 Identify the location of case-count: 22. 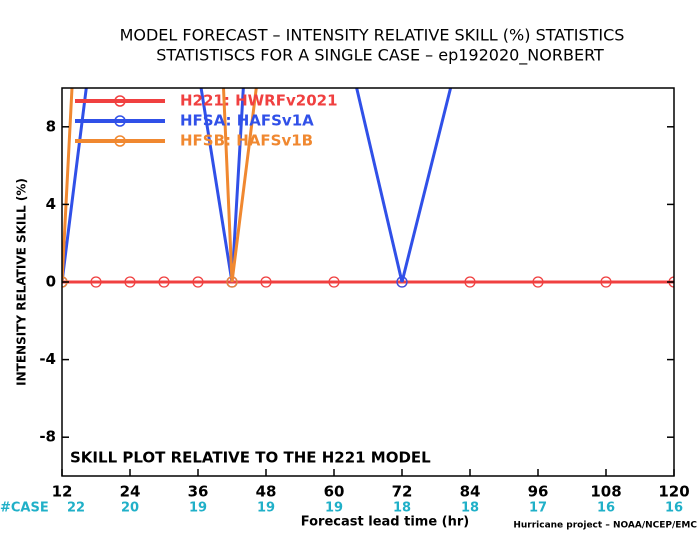
(76, 508).